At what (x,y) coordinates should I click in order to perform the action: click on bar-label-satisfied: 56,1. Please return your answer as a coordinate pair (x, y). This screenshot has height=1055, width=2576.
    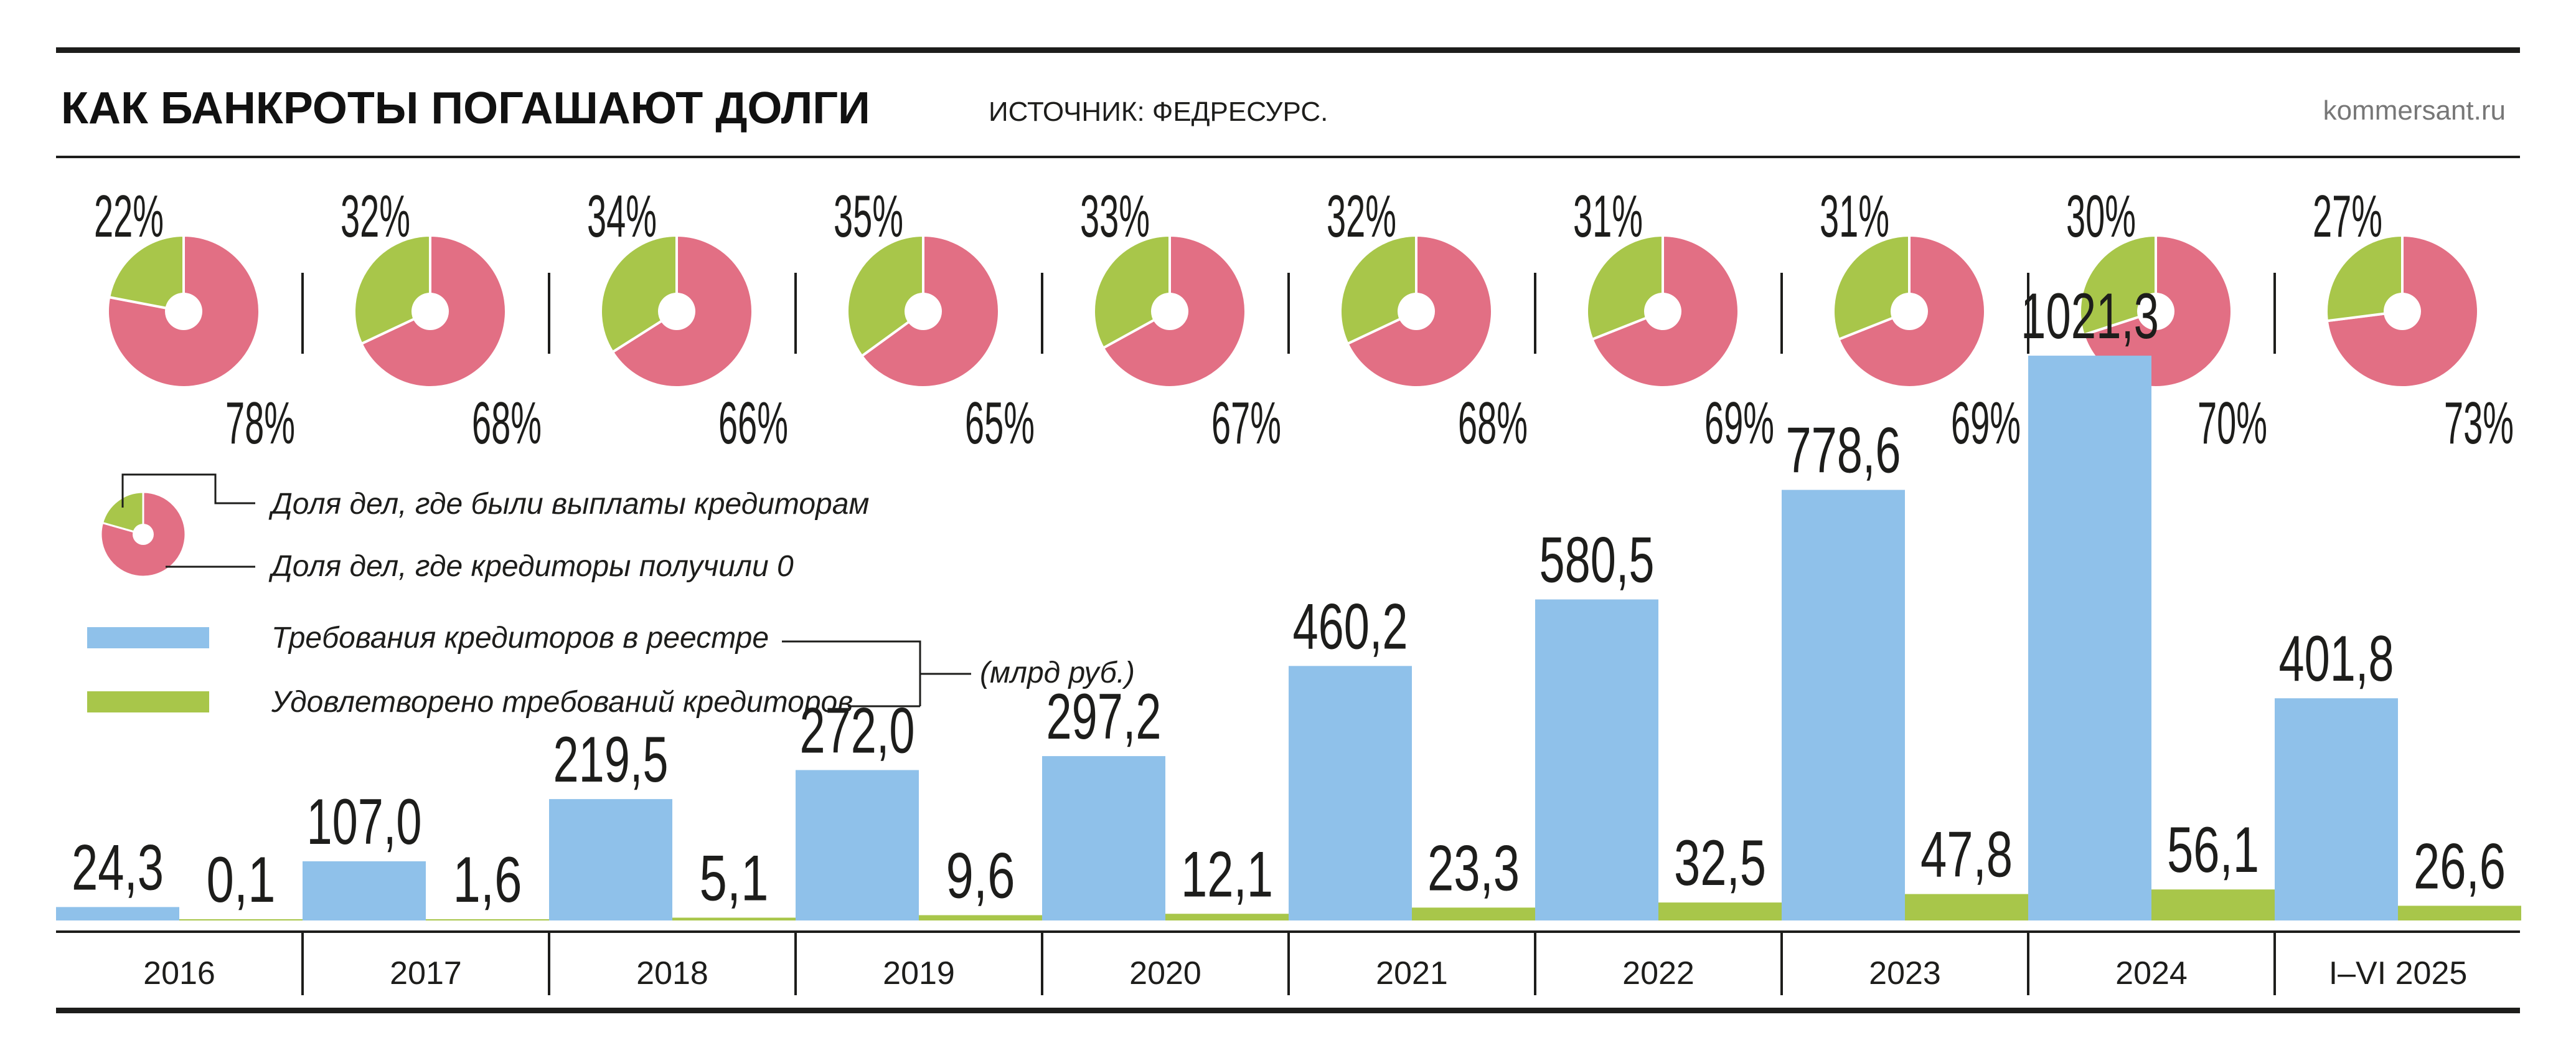
    Looking at the image, I should click on (2213, 850).